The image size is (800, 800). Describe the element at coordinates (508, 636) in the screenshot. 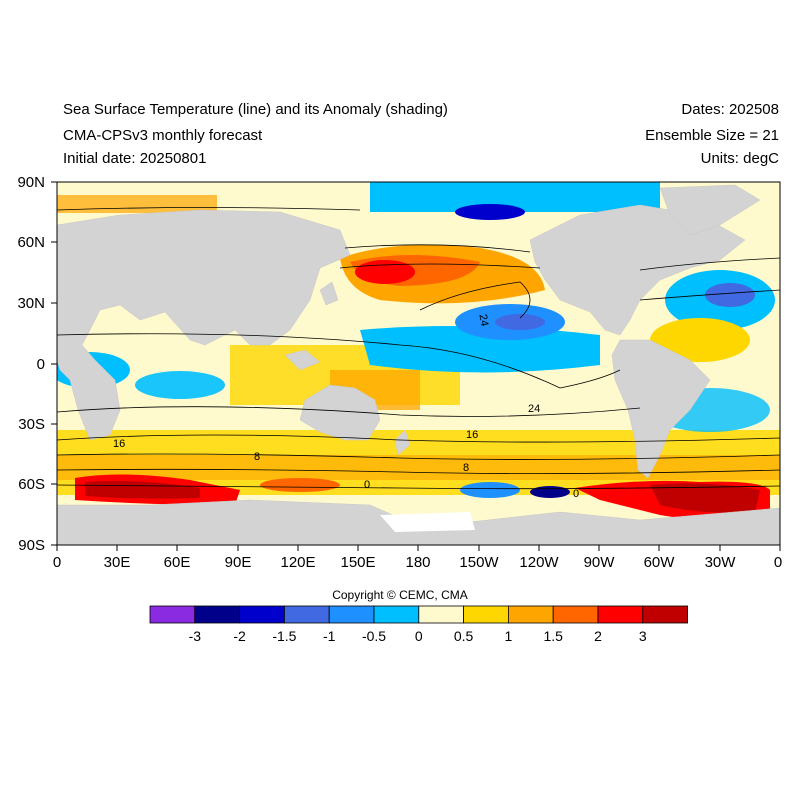

I see `colorbar-label: 1` at that location.